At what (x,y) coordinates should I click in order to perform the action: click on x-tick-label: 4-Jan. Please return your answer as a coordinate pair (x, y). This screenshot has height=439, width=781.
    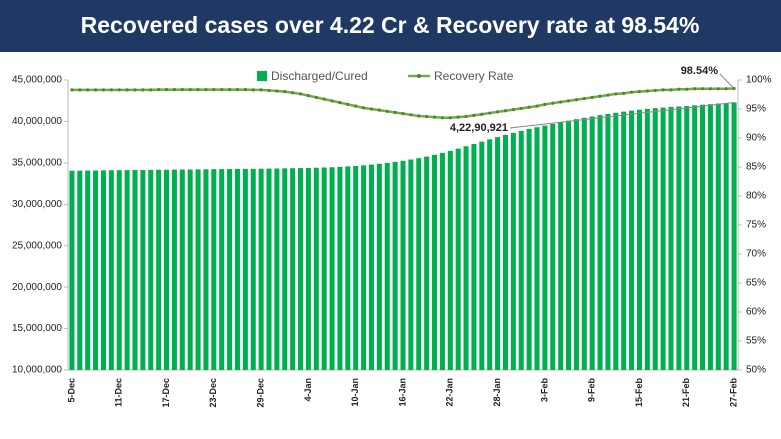
    Looking at the image, I should click on (308, 390).